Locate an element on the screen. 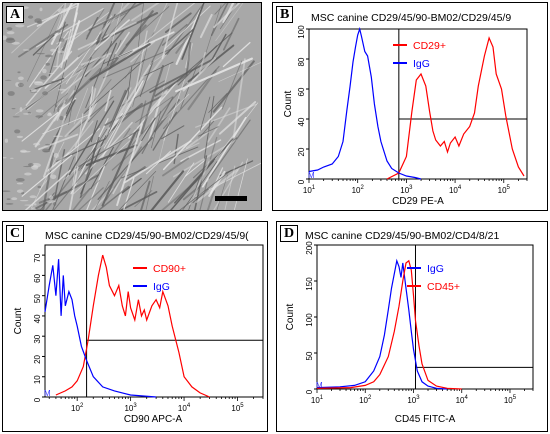 The width and height of the screenshot is (550, 434). series-line-cd45-pos is located at coordinates (389, 324).